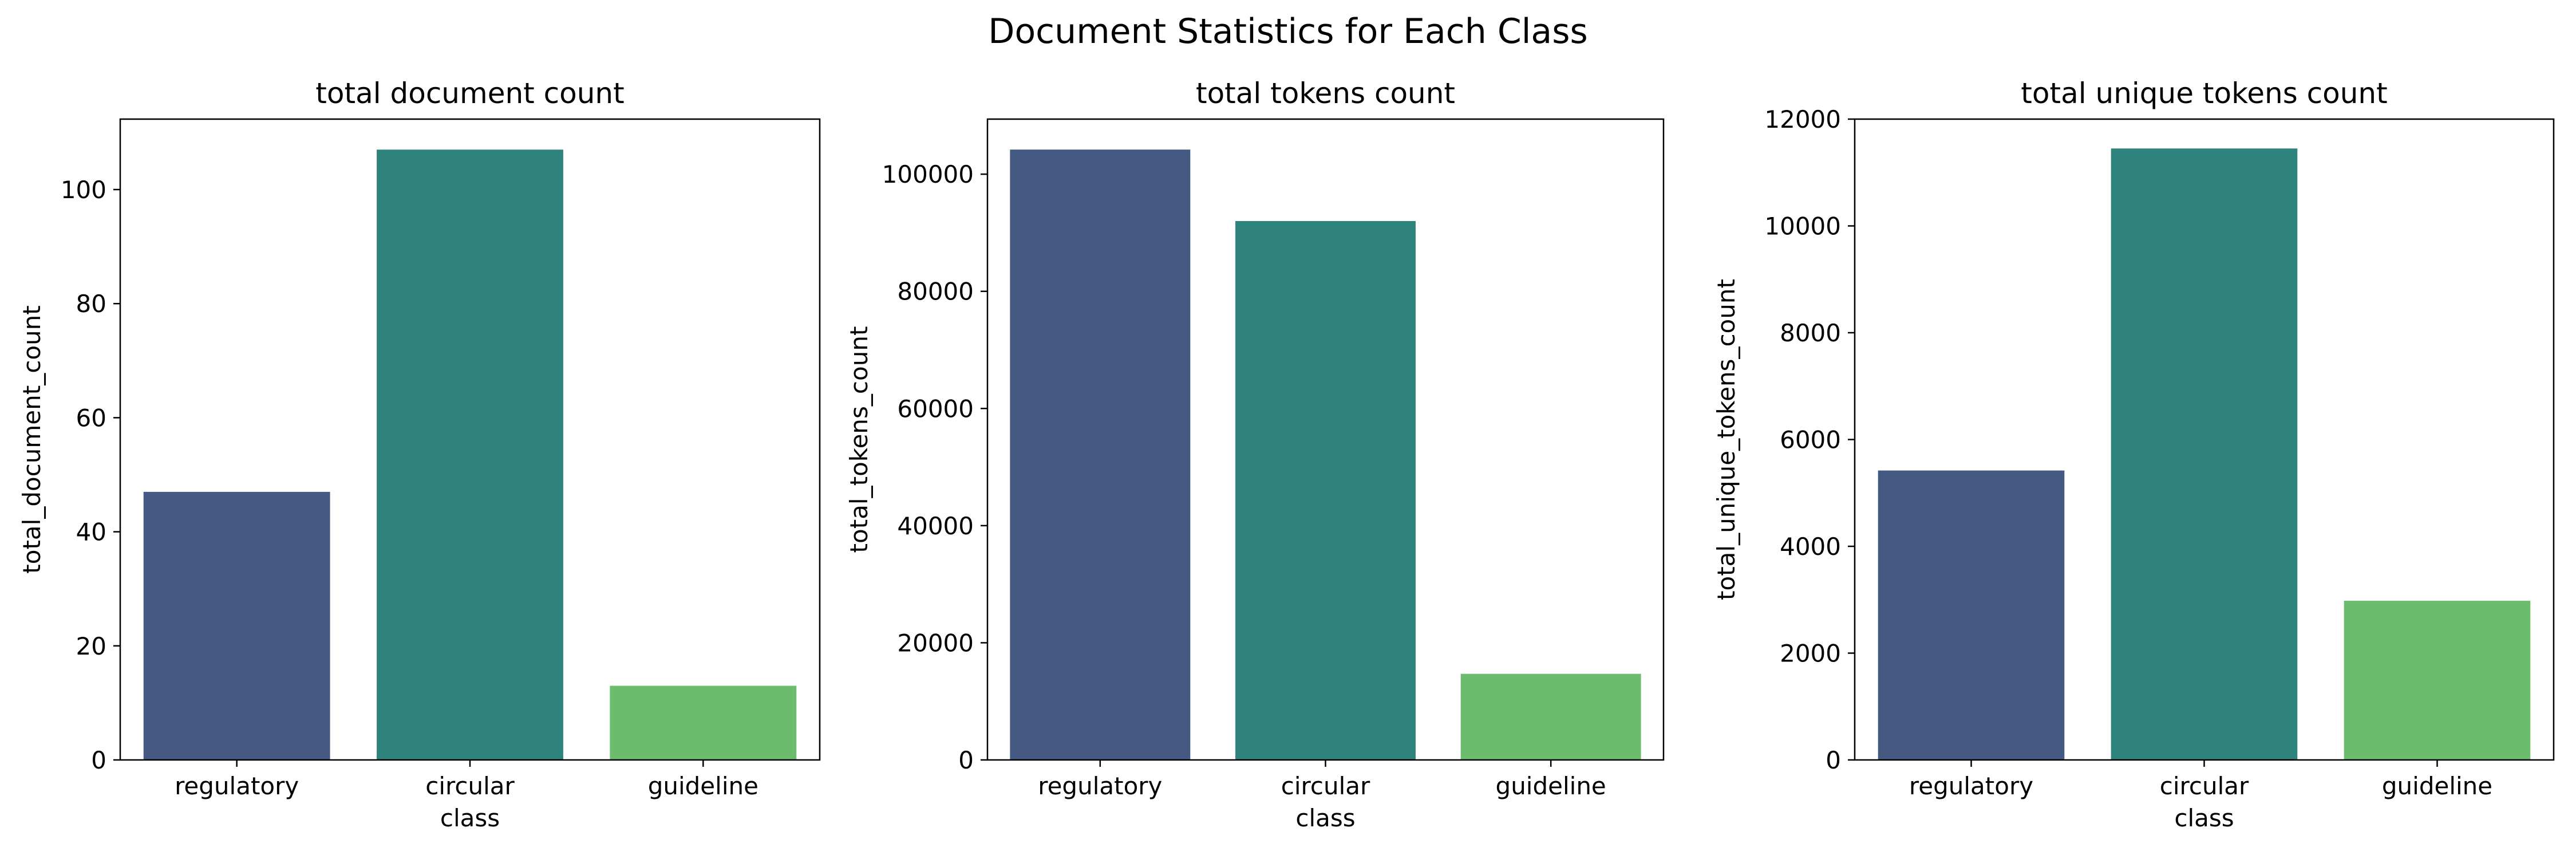  What do you see at coordinates (859, 439) in the screenshot?
I see `y-axis-label: total_tokens_count` at bounding box center [859, 439].